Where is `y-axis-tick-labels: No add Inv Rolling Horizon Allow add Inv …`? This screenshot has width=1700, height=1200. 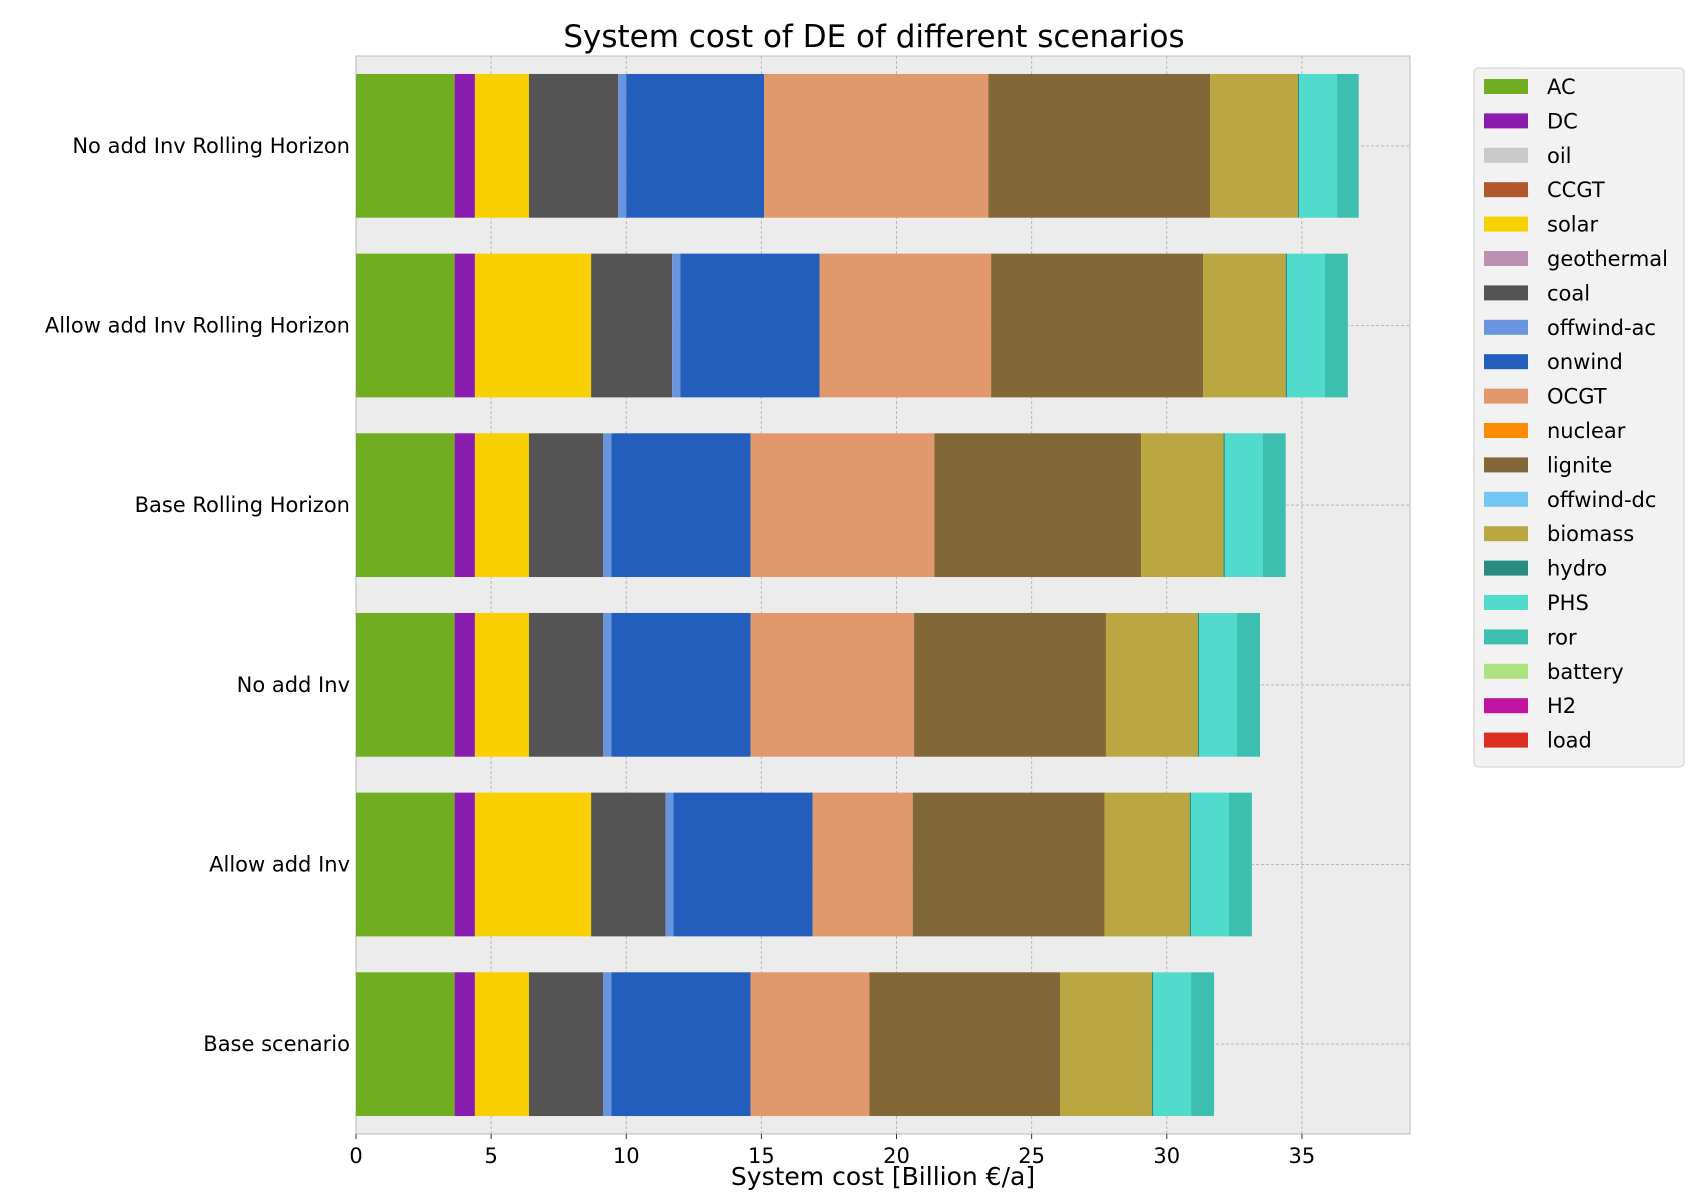 y-axis-tick-labels: No add Inv Rolling Horizon Allow add Inv … is located at coordinates (197, 595).